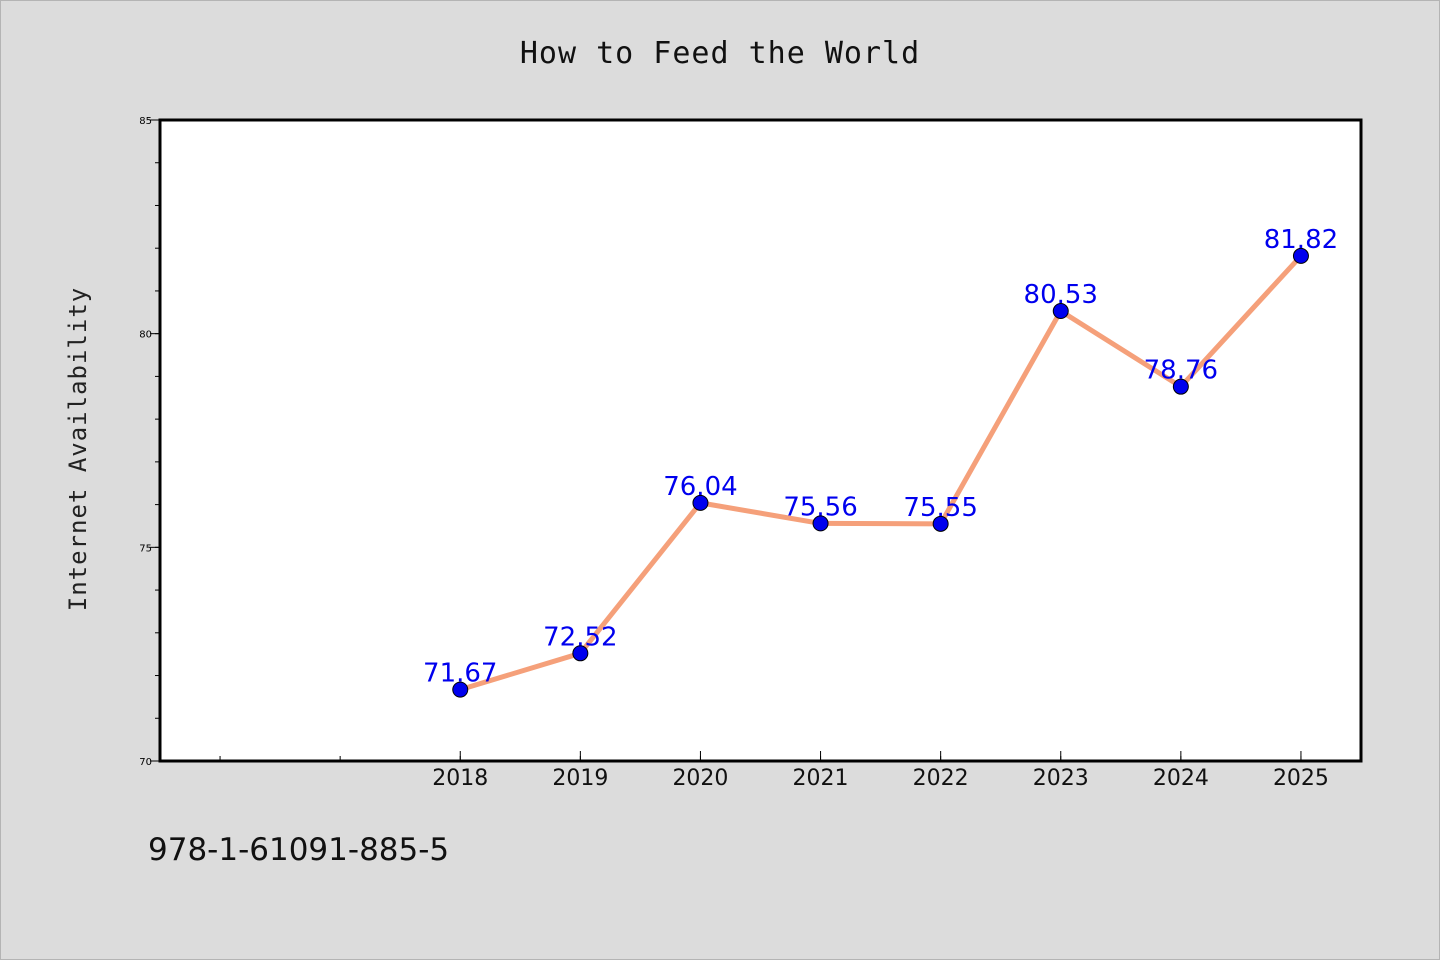 The height and width of the screenshot is (960, 1440). Describe the element at coordinates (145, 121) in the screenshot. I see `y-tick-label: 85` at that location.